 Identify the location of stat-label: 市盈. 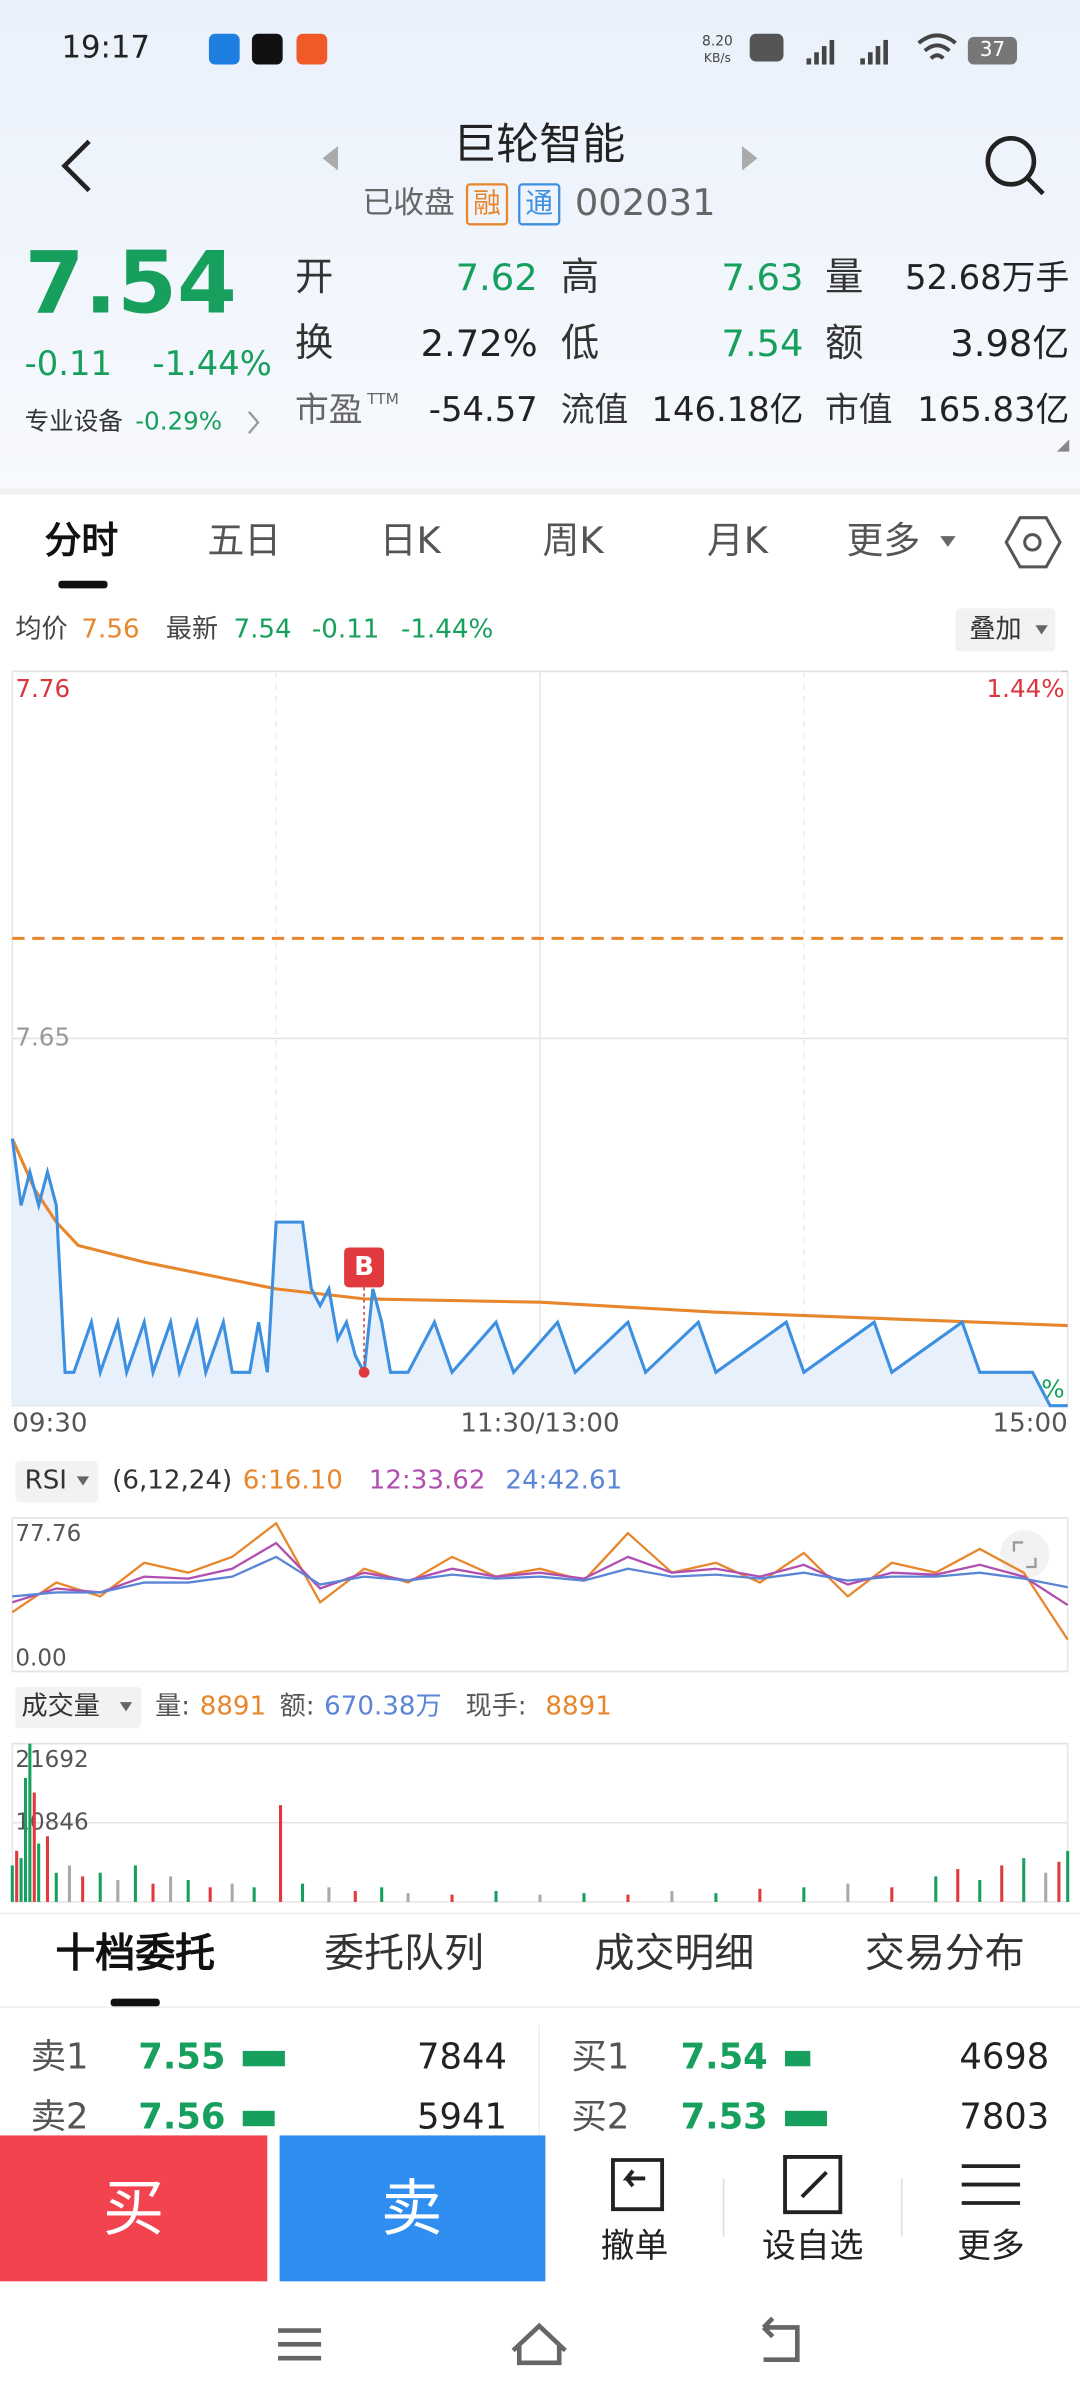
(329, 409).